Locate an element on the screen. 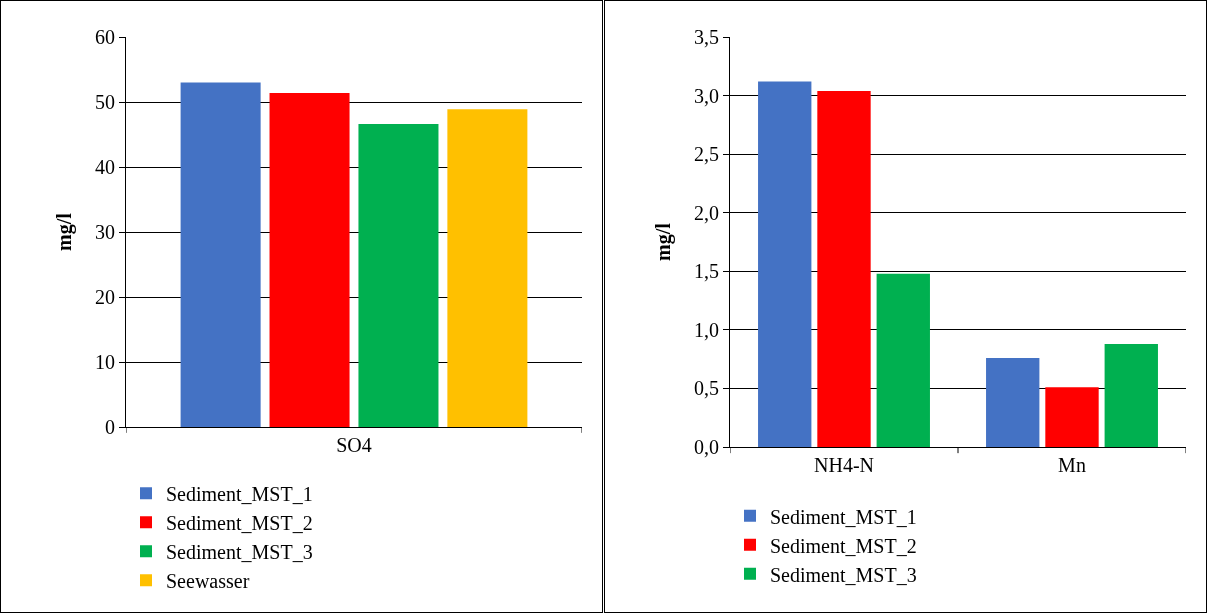  y-tick-label: 1,5 is located at coordinates (706, 271).